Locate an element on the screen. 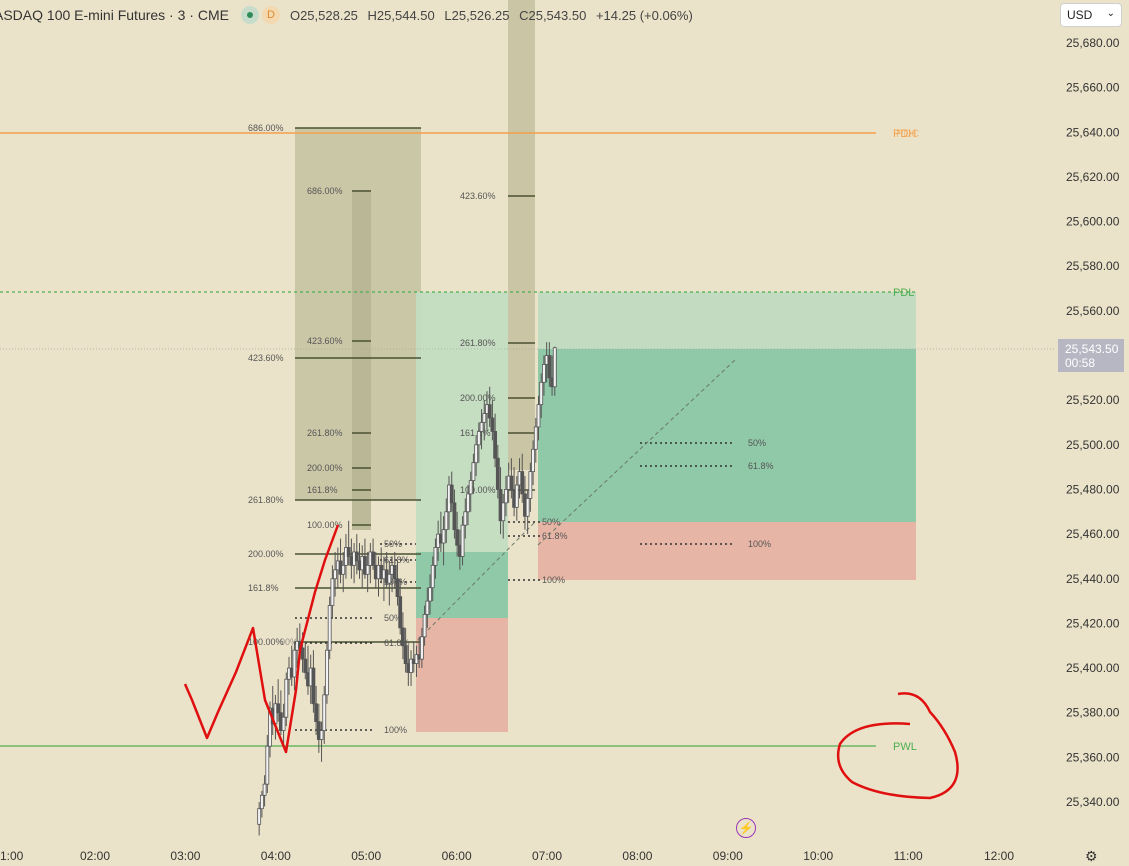  pdc-label: PDC is located at coordinates (907, 134).